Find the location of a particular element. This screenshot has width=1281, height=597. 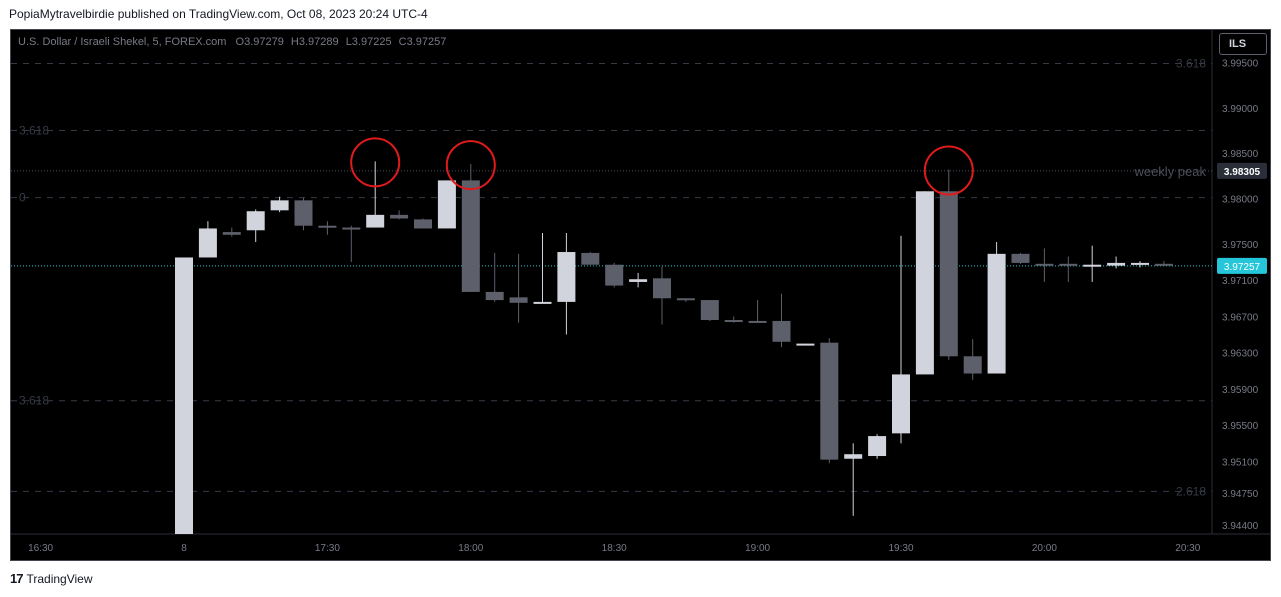

ohlc-open: O3.97279 is located at coordinates (260, 42).